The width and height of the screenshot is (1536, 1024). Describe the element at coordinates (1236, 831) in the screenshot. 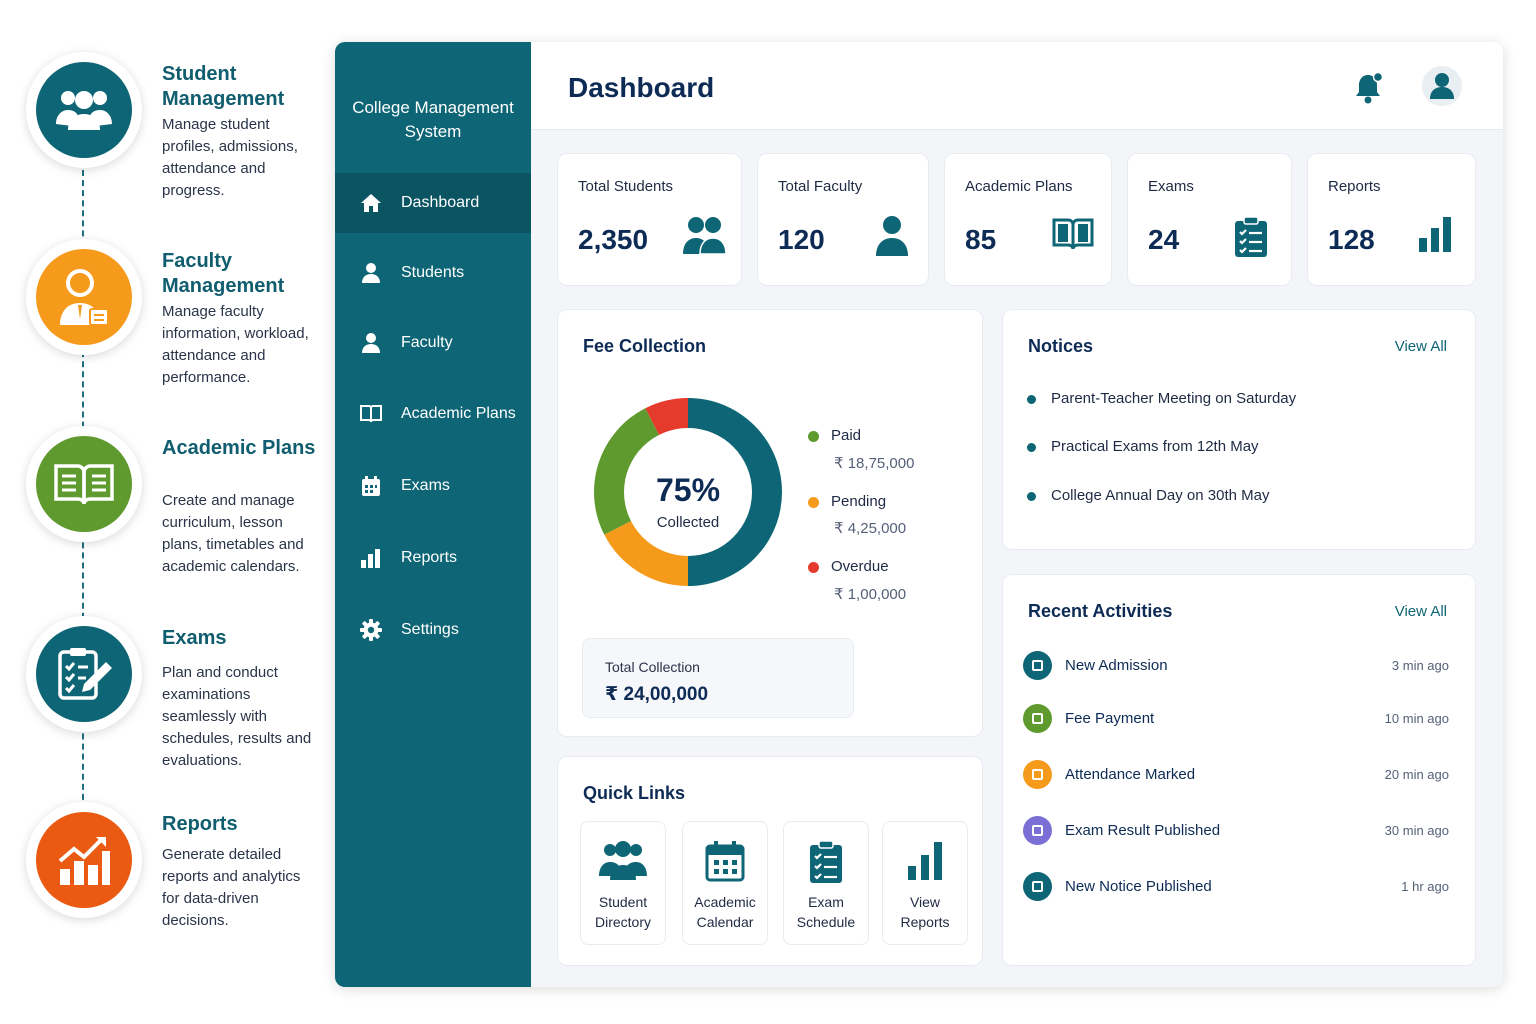

I see `activity-exam-result-published: Exam Result Published 30 min ago` at that location.